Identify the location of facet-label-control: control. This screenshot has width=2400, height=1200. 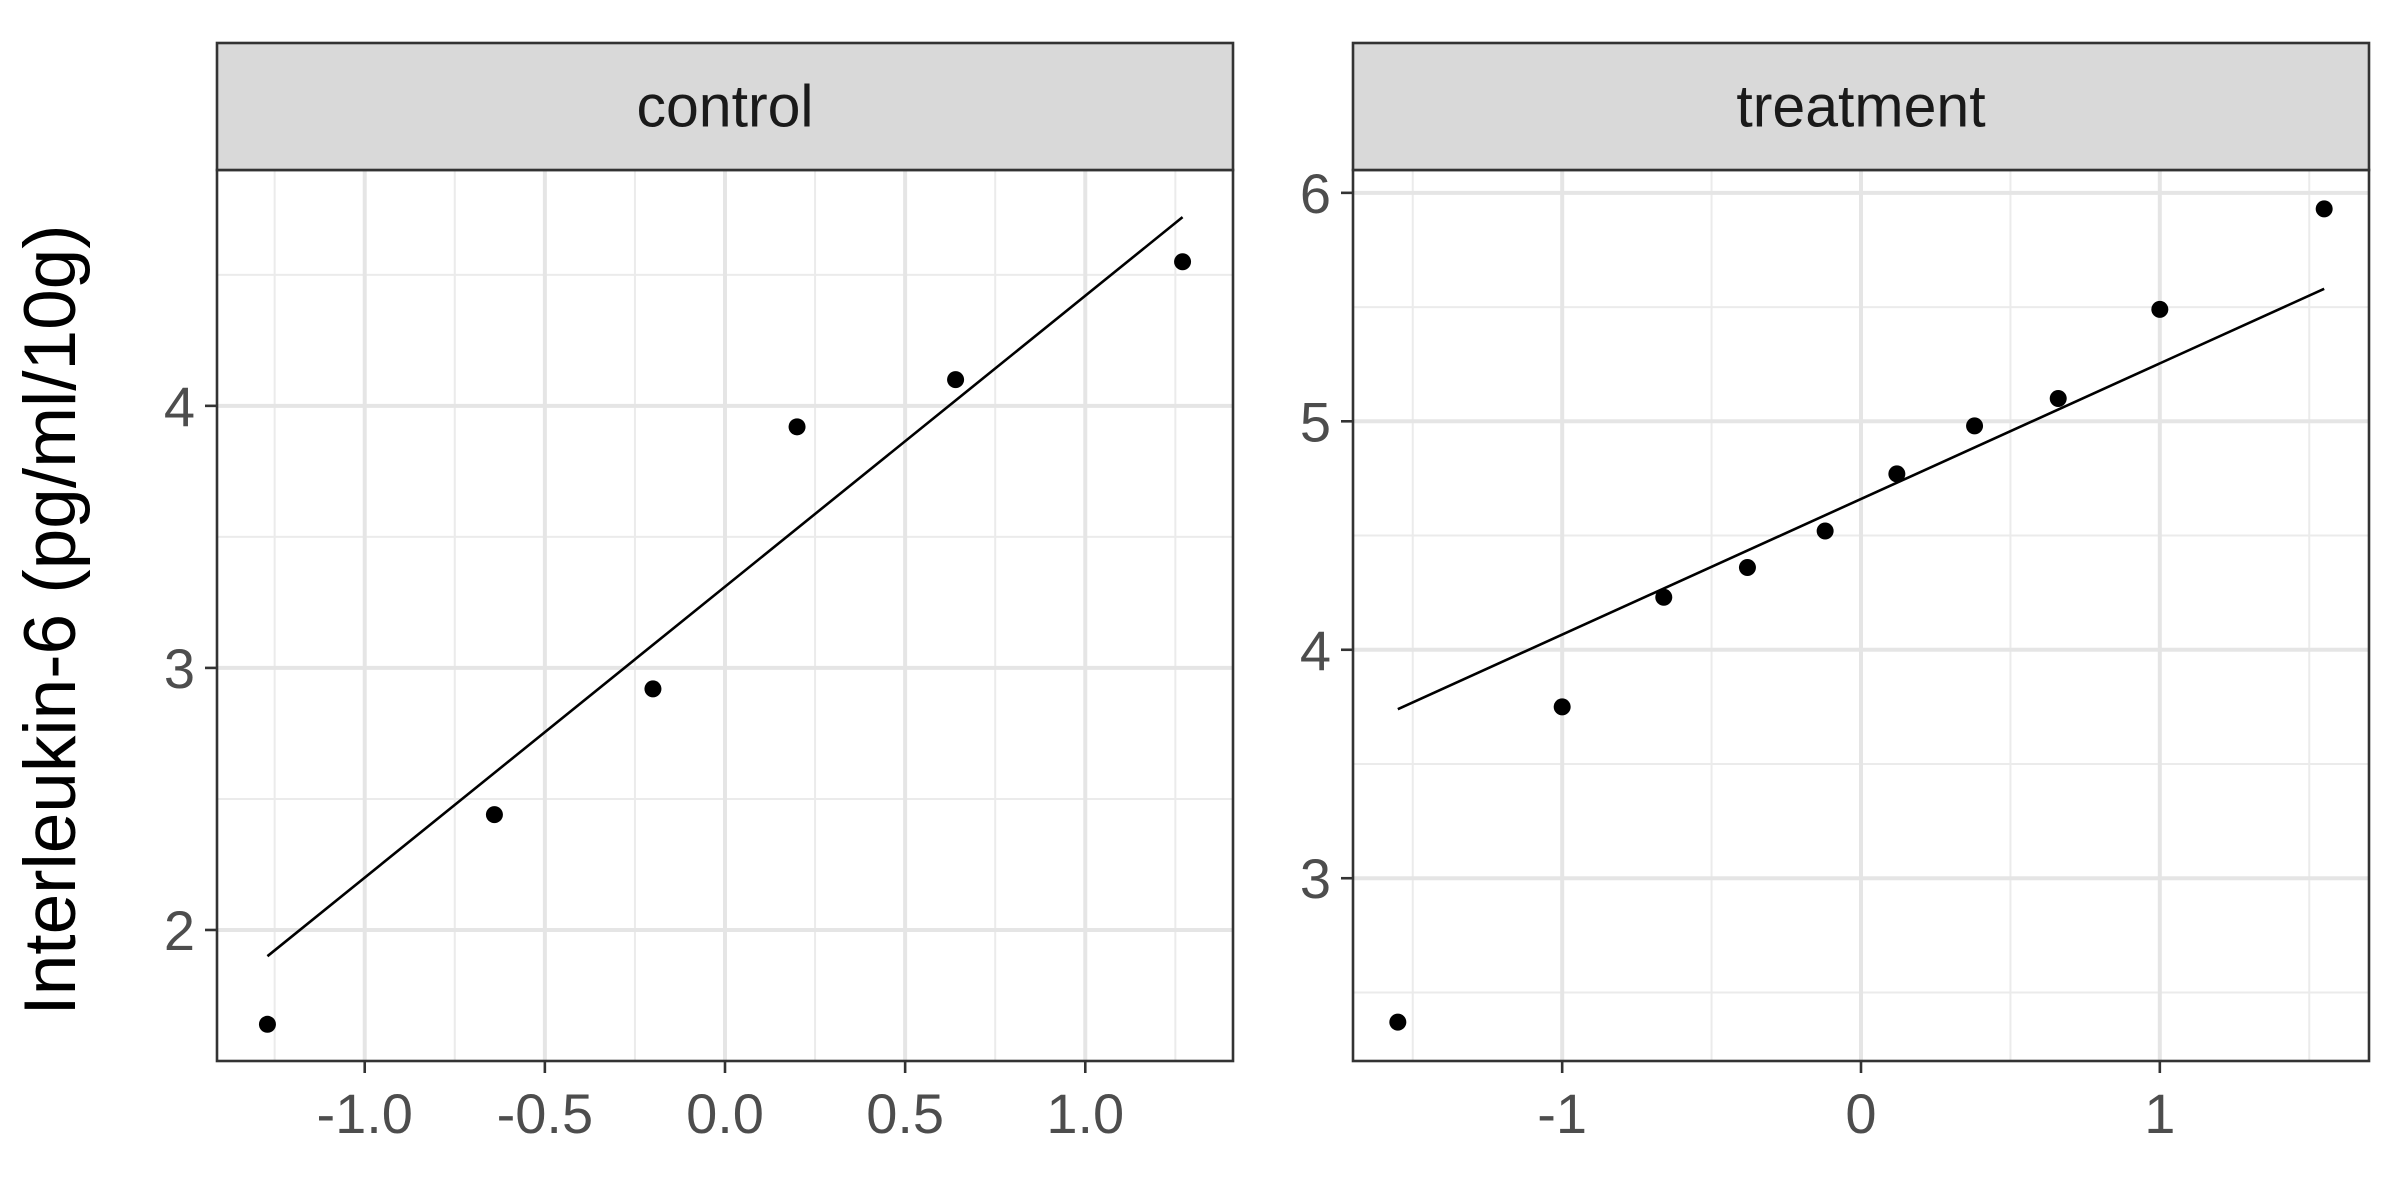
(724, 107).